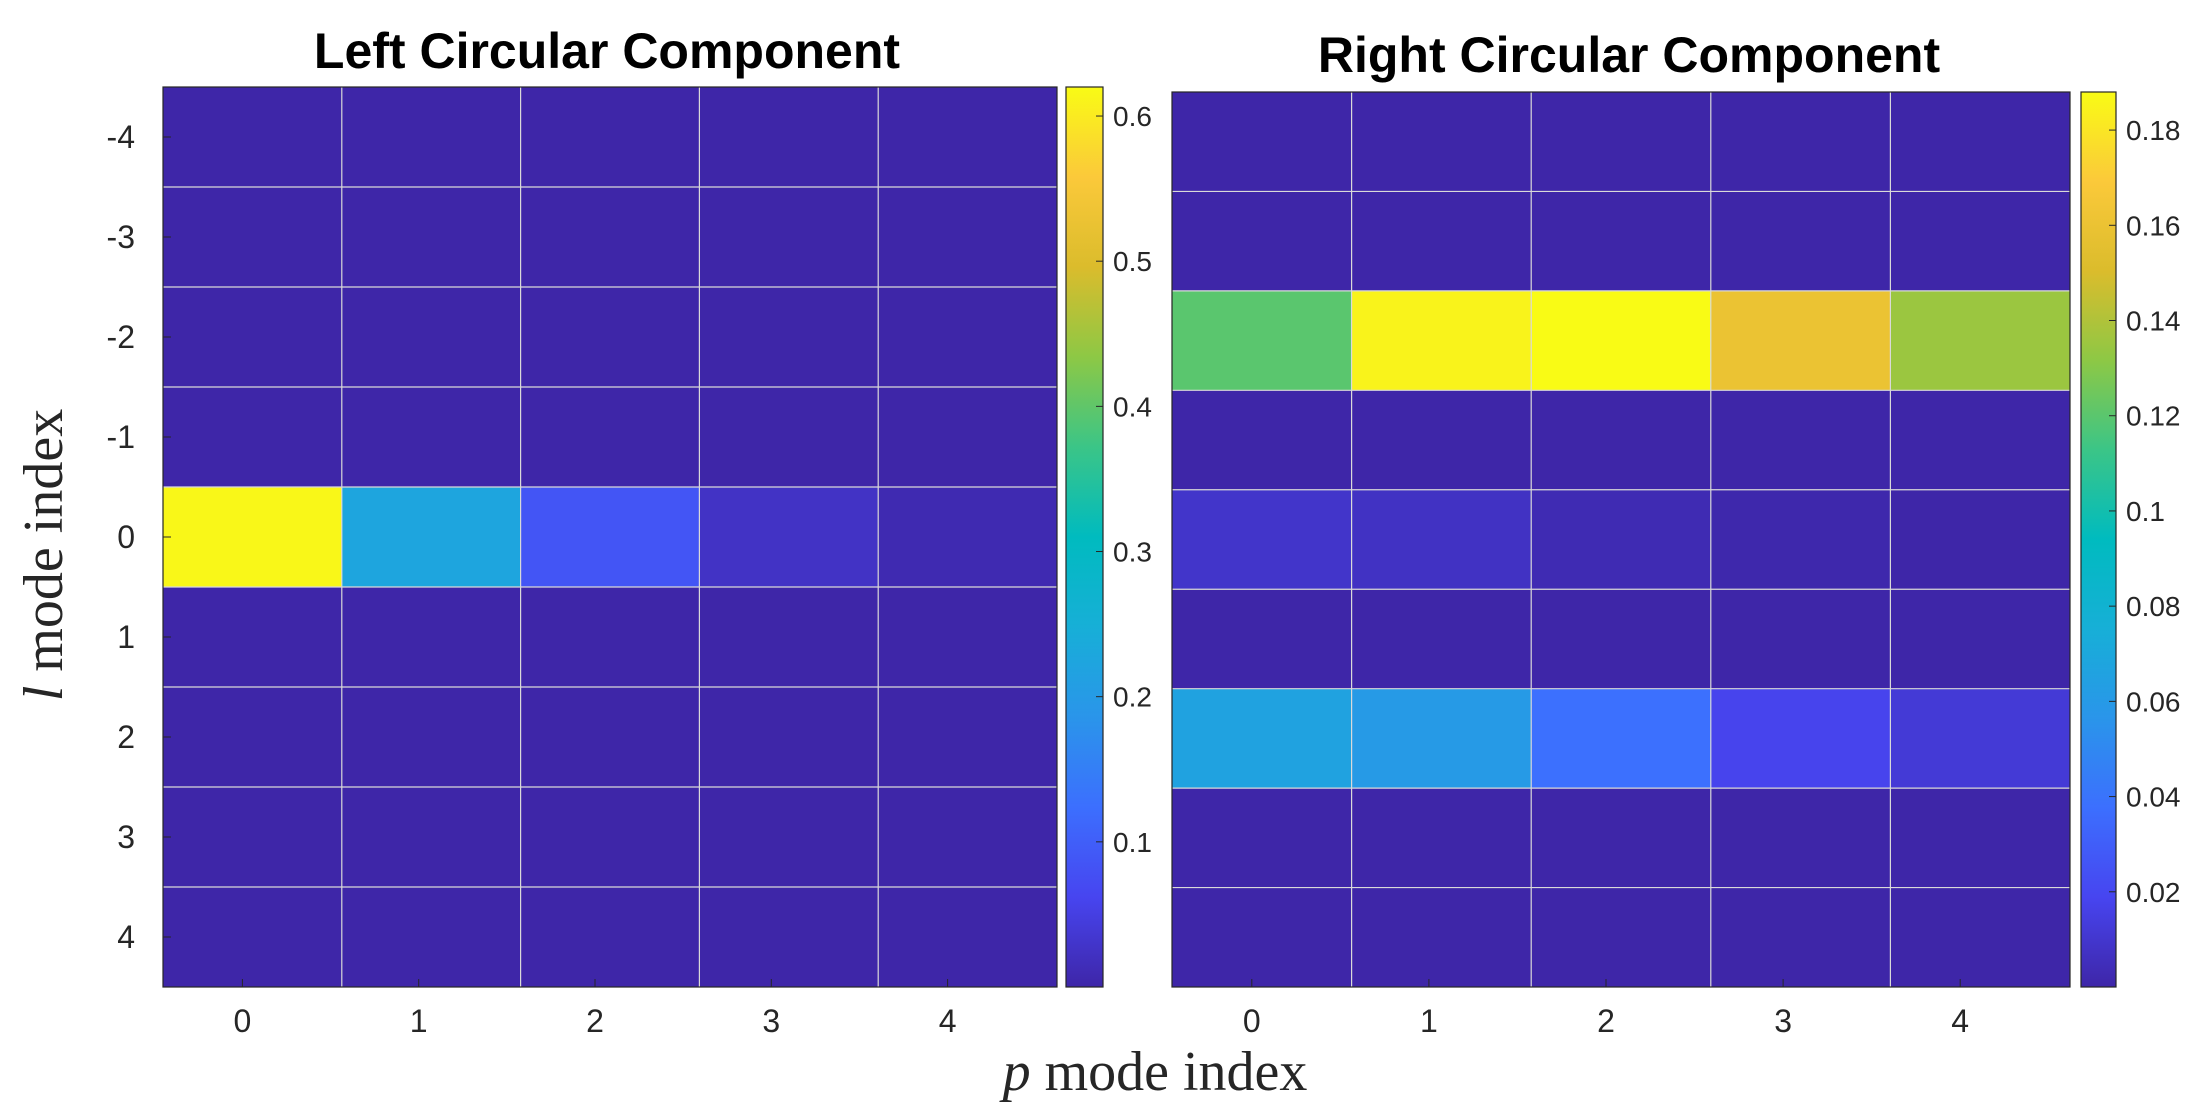 The height and width of the screenshot is (1105, 2205). Describe the element at coordinates (1015, 1072) in the screenshot. I see `x-axis-label-var: p` at that location.